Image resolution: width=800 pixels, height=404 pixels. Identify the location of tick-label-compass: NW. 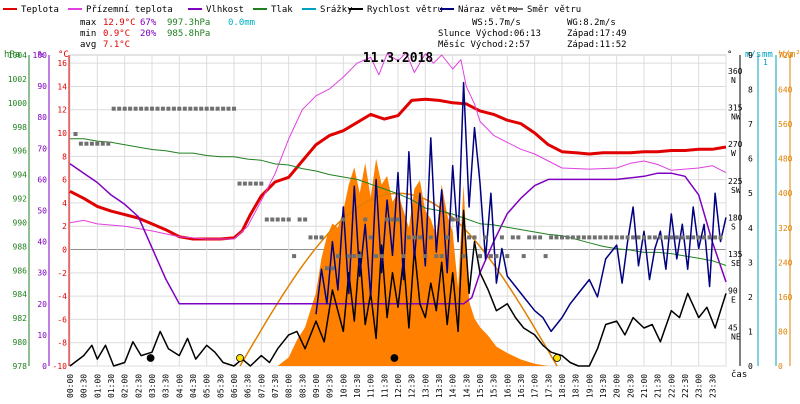
(736, 117).